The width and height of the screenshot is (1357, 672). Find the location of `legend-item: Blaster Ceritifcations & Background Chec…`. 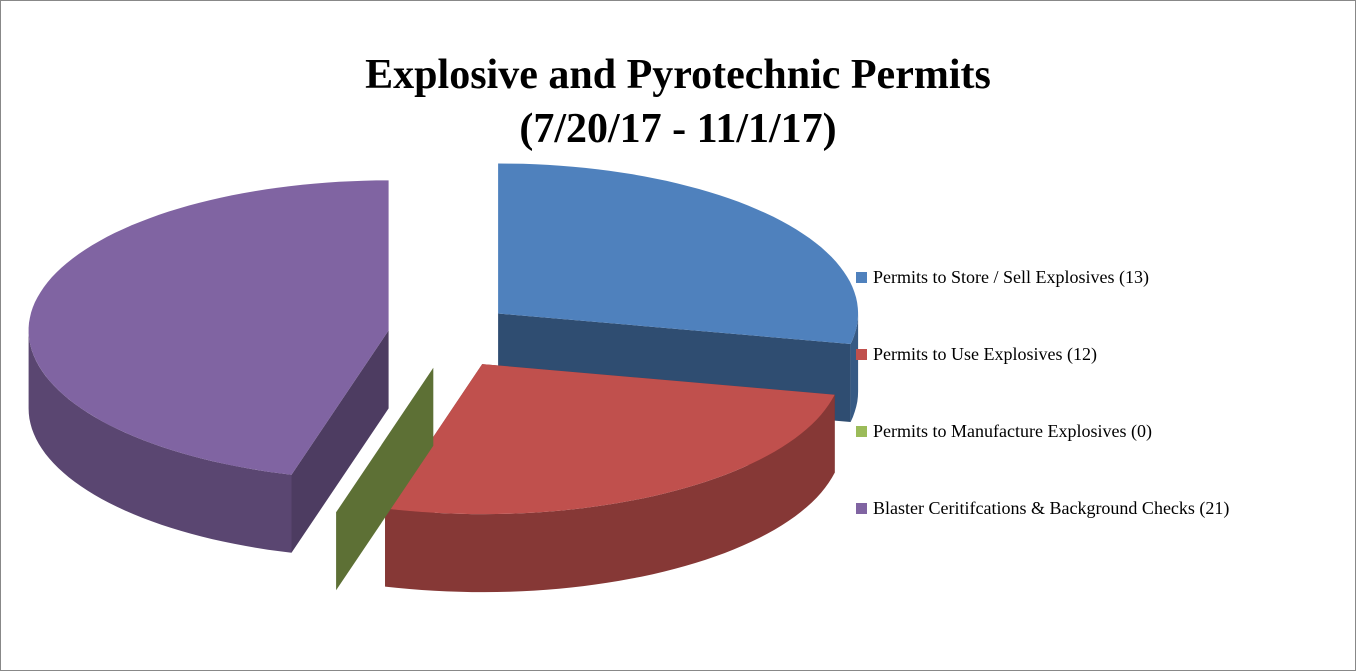

legend-item: Blaster Ceritifcations & Background Chec… is located at coordinates (1076, 535).